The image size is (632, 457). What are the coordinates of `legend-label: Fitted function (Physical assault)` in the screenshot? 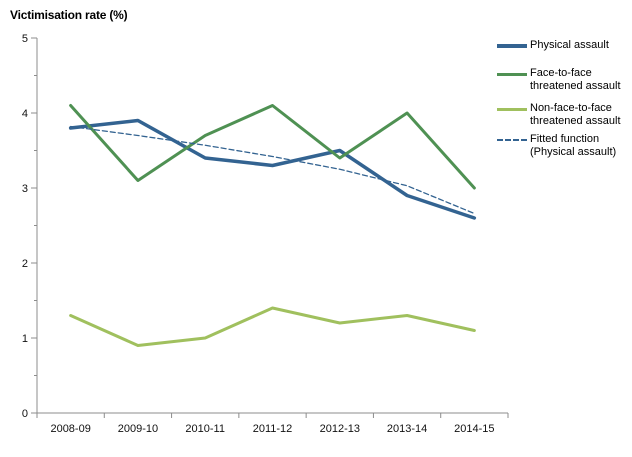 It's located at (573, 145).